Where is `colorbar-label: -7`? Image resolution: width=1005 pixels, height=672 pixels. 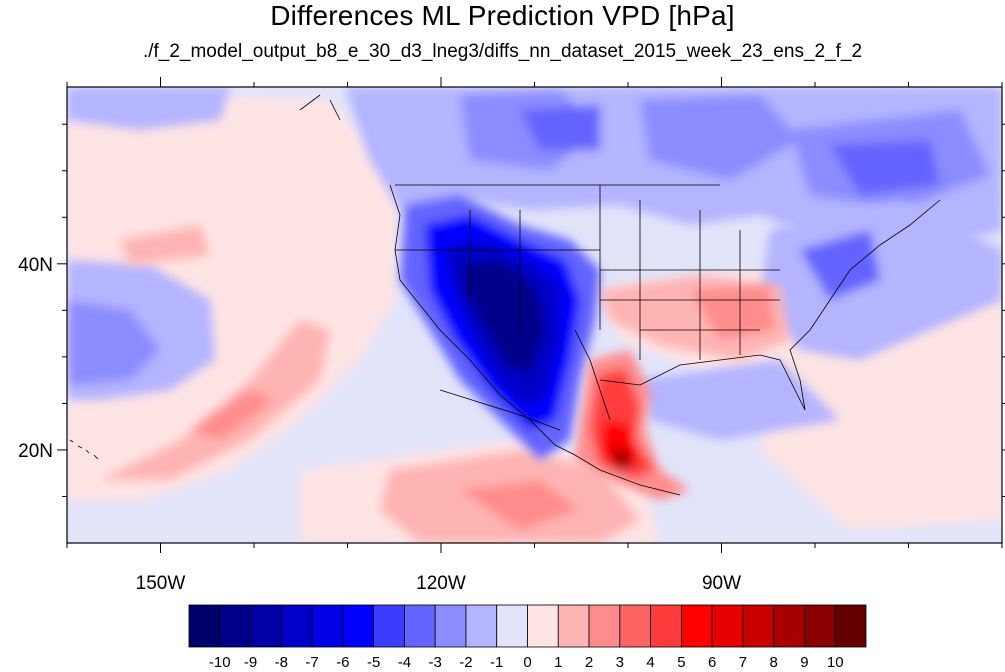
colorbar-label: -7 is located at coordinates (311, 662).